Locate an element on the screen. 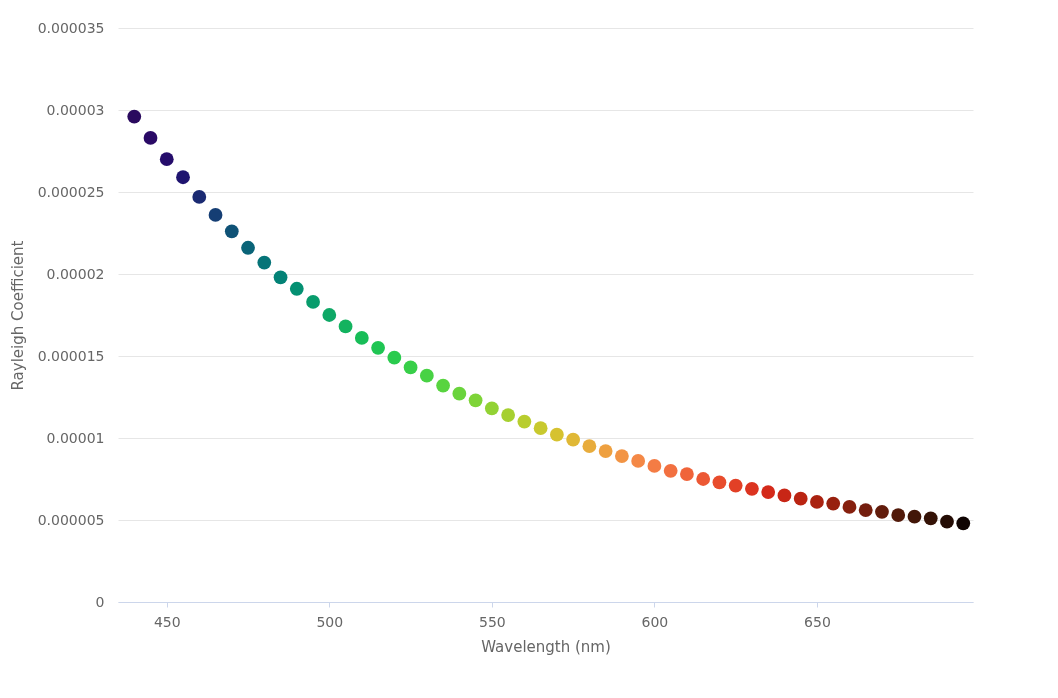 The image size is (1058, 698). y-tick-label: 0.000005 is located at coordinates (71, 519).